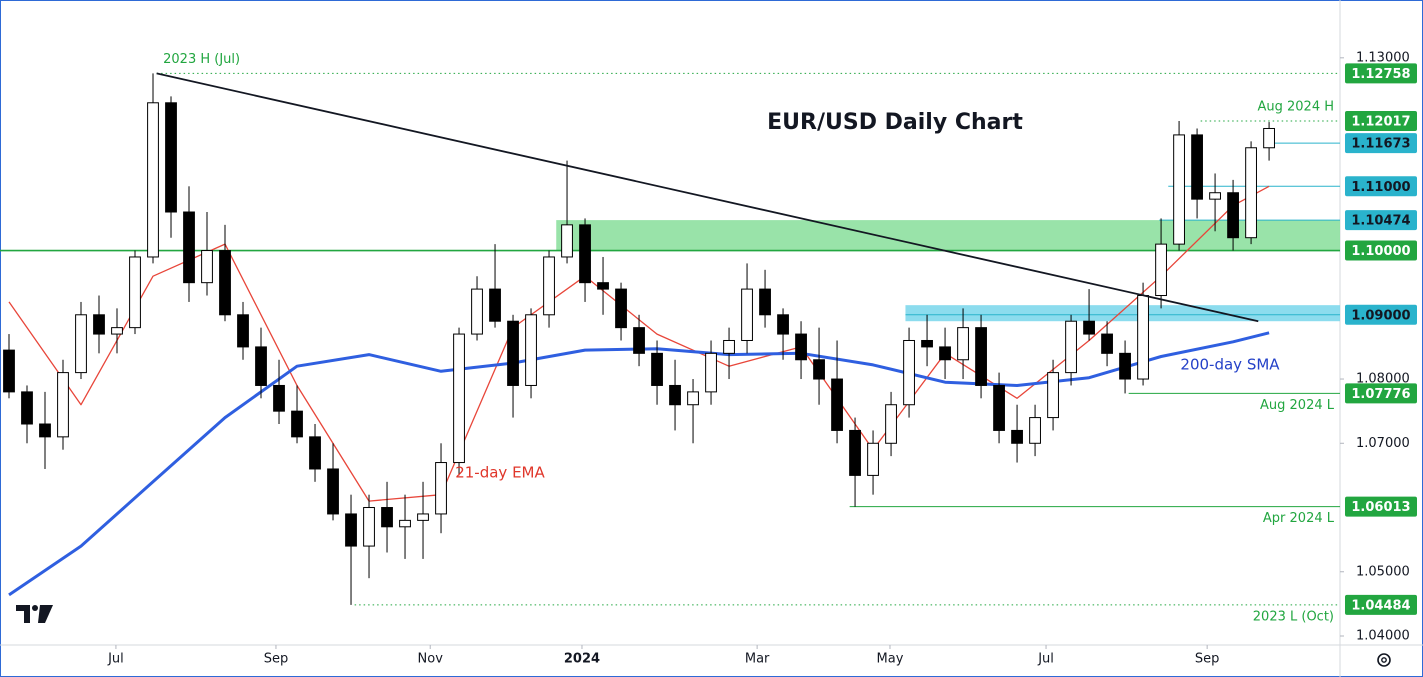 This screenshot has width=1423, height=677. I want to click on price-badge-label: 1.12758, so click(1380, 74).